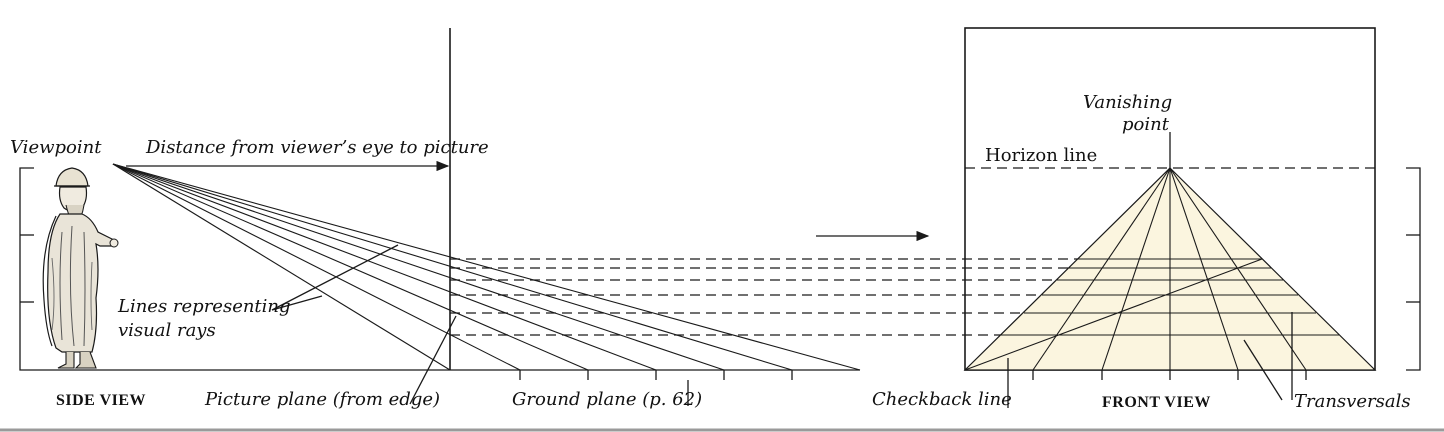 The height and width of the screenshot is (432, 1444). I want to click on viewpoint-label: Viewpoint, so click(56, 147).